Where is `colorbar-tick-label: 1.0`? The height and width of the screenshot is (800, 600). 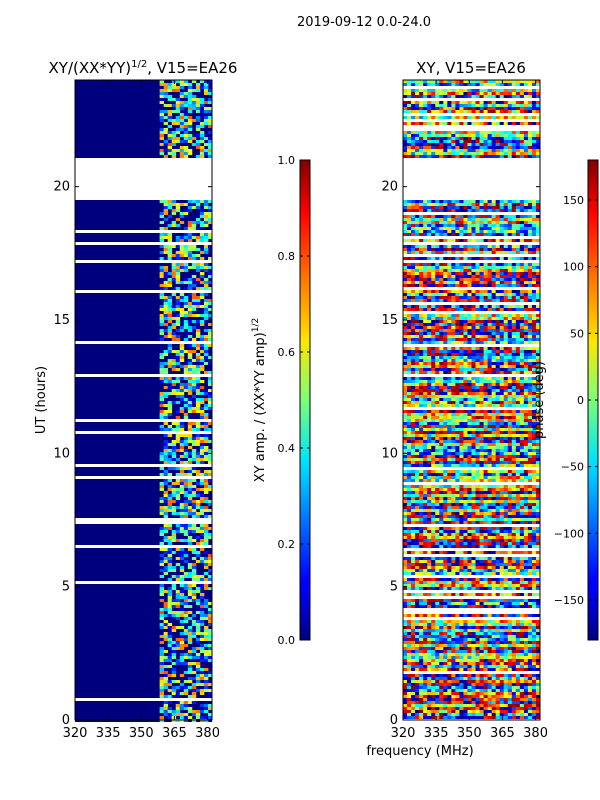
colorbar-tick-label: 1.0 is located at coordinates (287, 160).